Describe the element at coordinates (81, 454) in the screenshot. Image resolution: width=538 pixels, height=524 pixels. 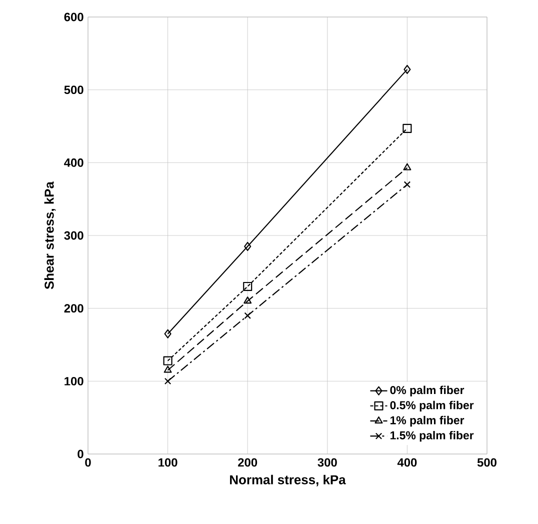
I see `y-tick-label: 0` at that location.